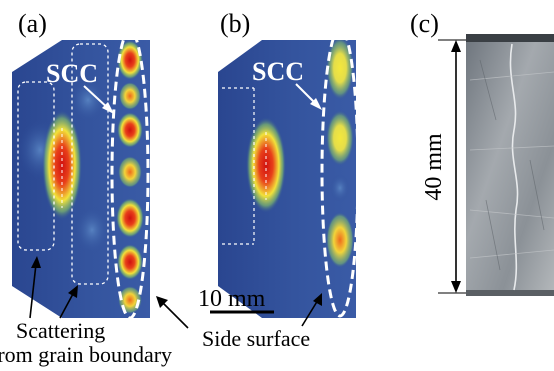 The height and width of the screenshot is (371, 554). I want to click on scattering-label-line1: Scattering, so click(60, 330).